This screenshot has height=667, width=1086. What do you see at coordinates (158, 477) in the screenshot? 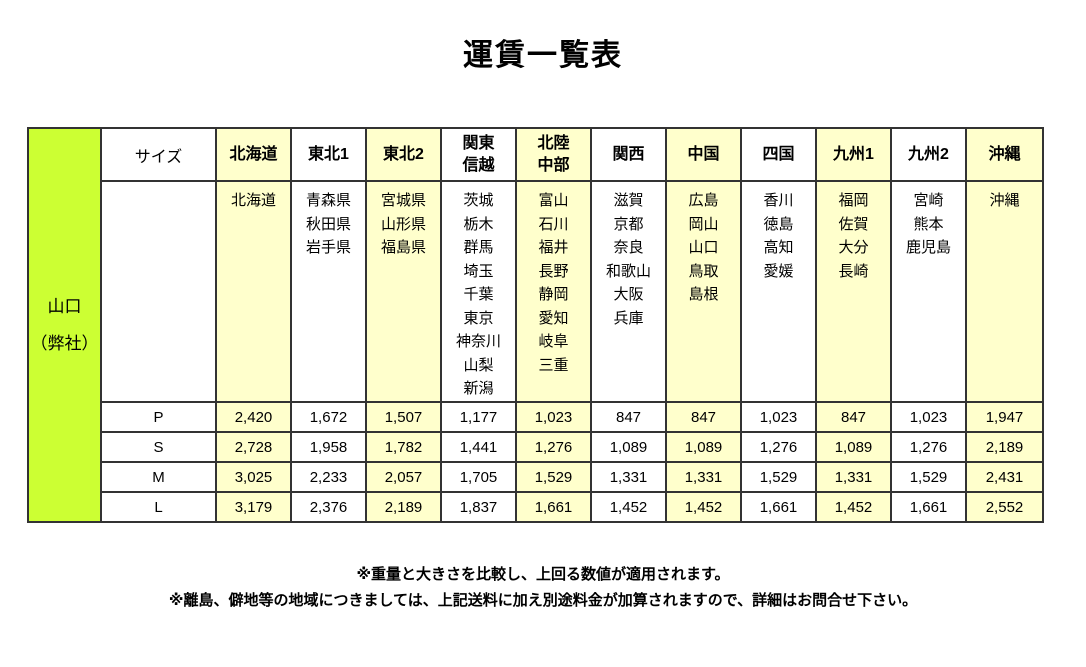
I see `size-label-m: M` at bounding box center [158, 477].